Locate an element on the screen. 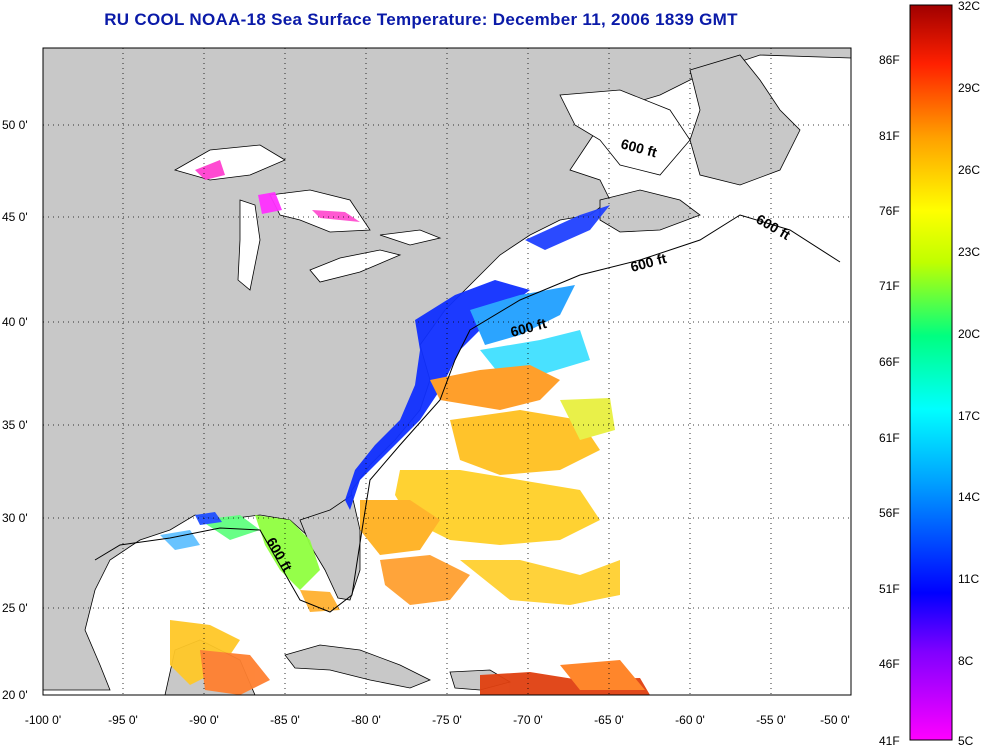  lon-tick-label: -60 0' is located at coordinates (690, 720).